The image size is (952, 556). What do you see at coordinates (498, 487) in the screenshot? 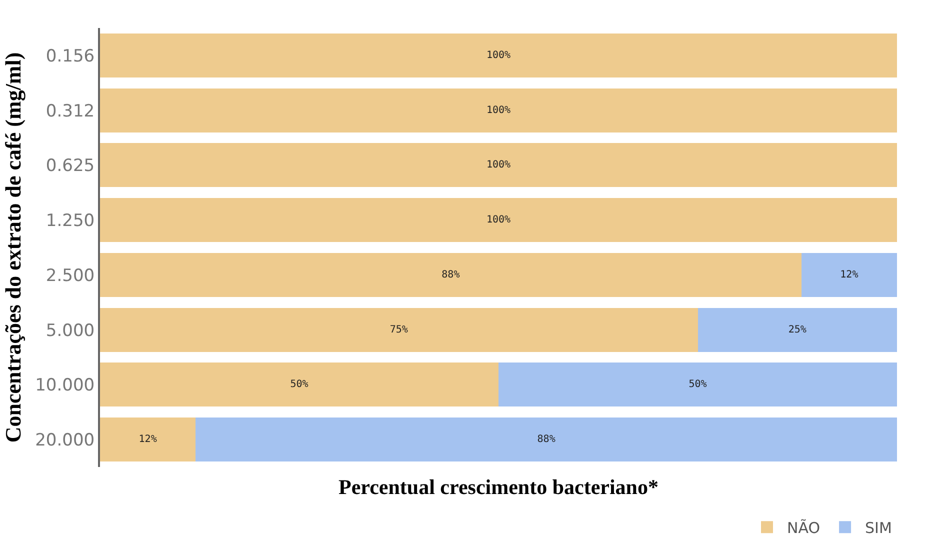
I see `x-axis-title: Percentual crescimento bacteriano*` at bounding box center [498, 487].